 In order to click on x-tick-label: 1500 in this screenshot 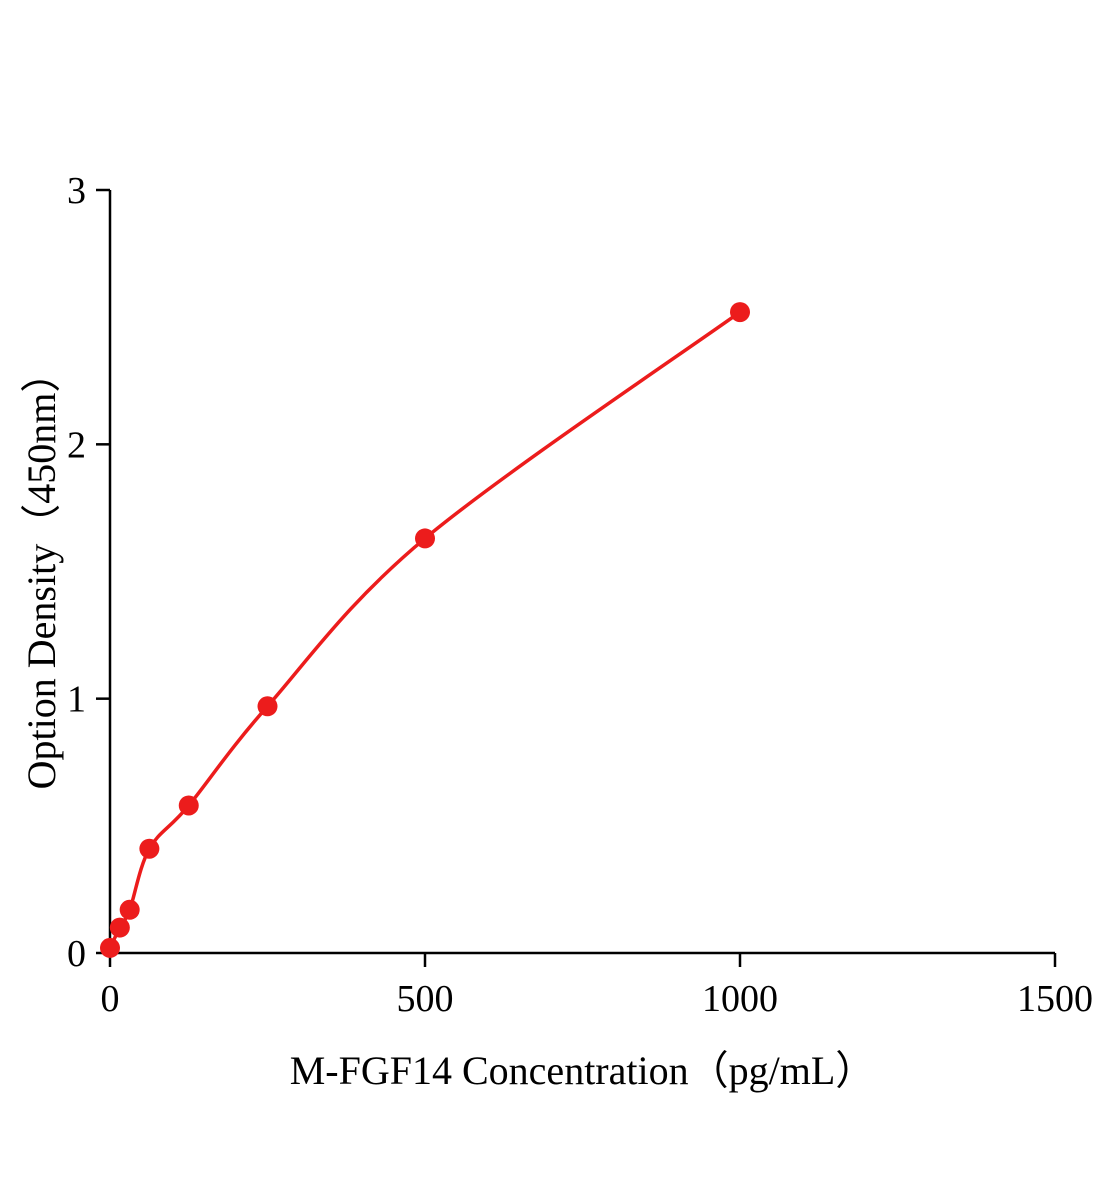, I will do `click(1055, 999)`.